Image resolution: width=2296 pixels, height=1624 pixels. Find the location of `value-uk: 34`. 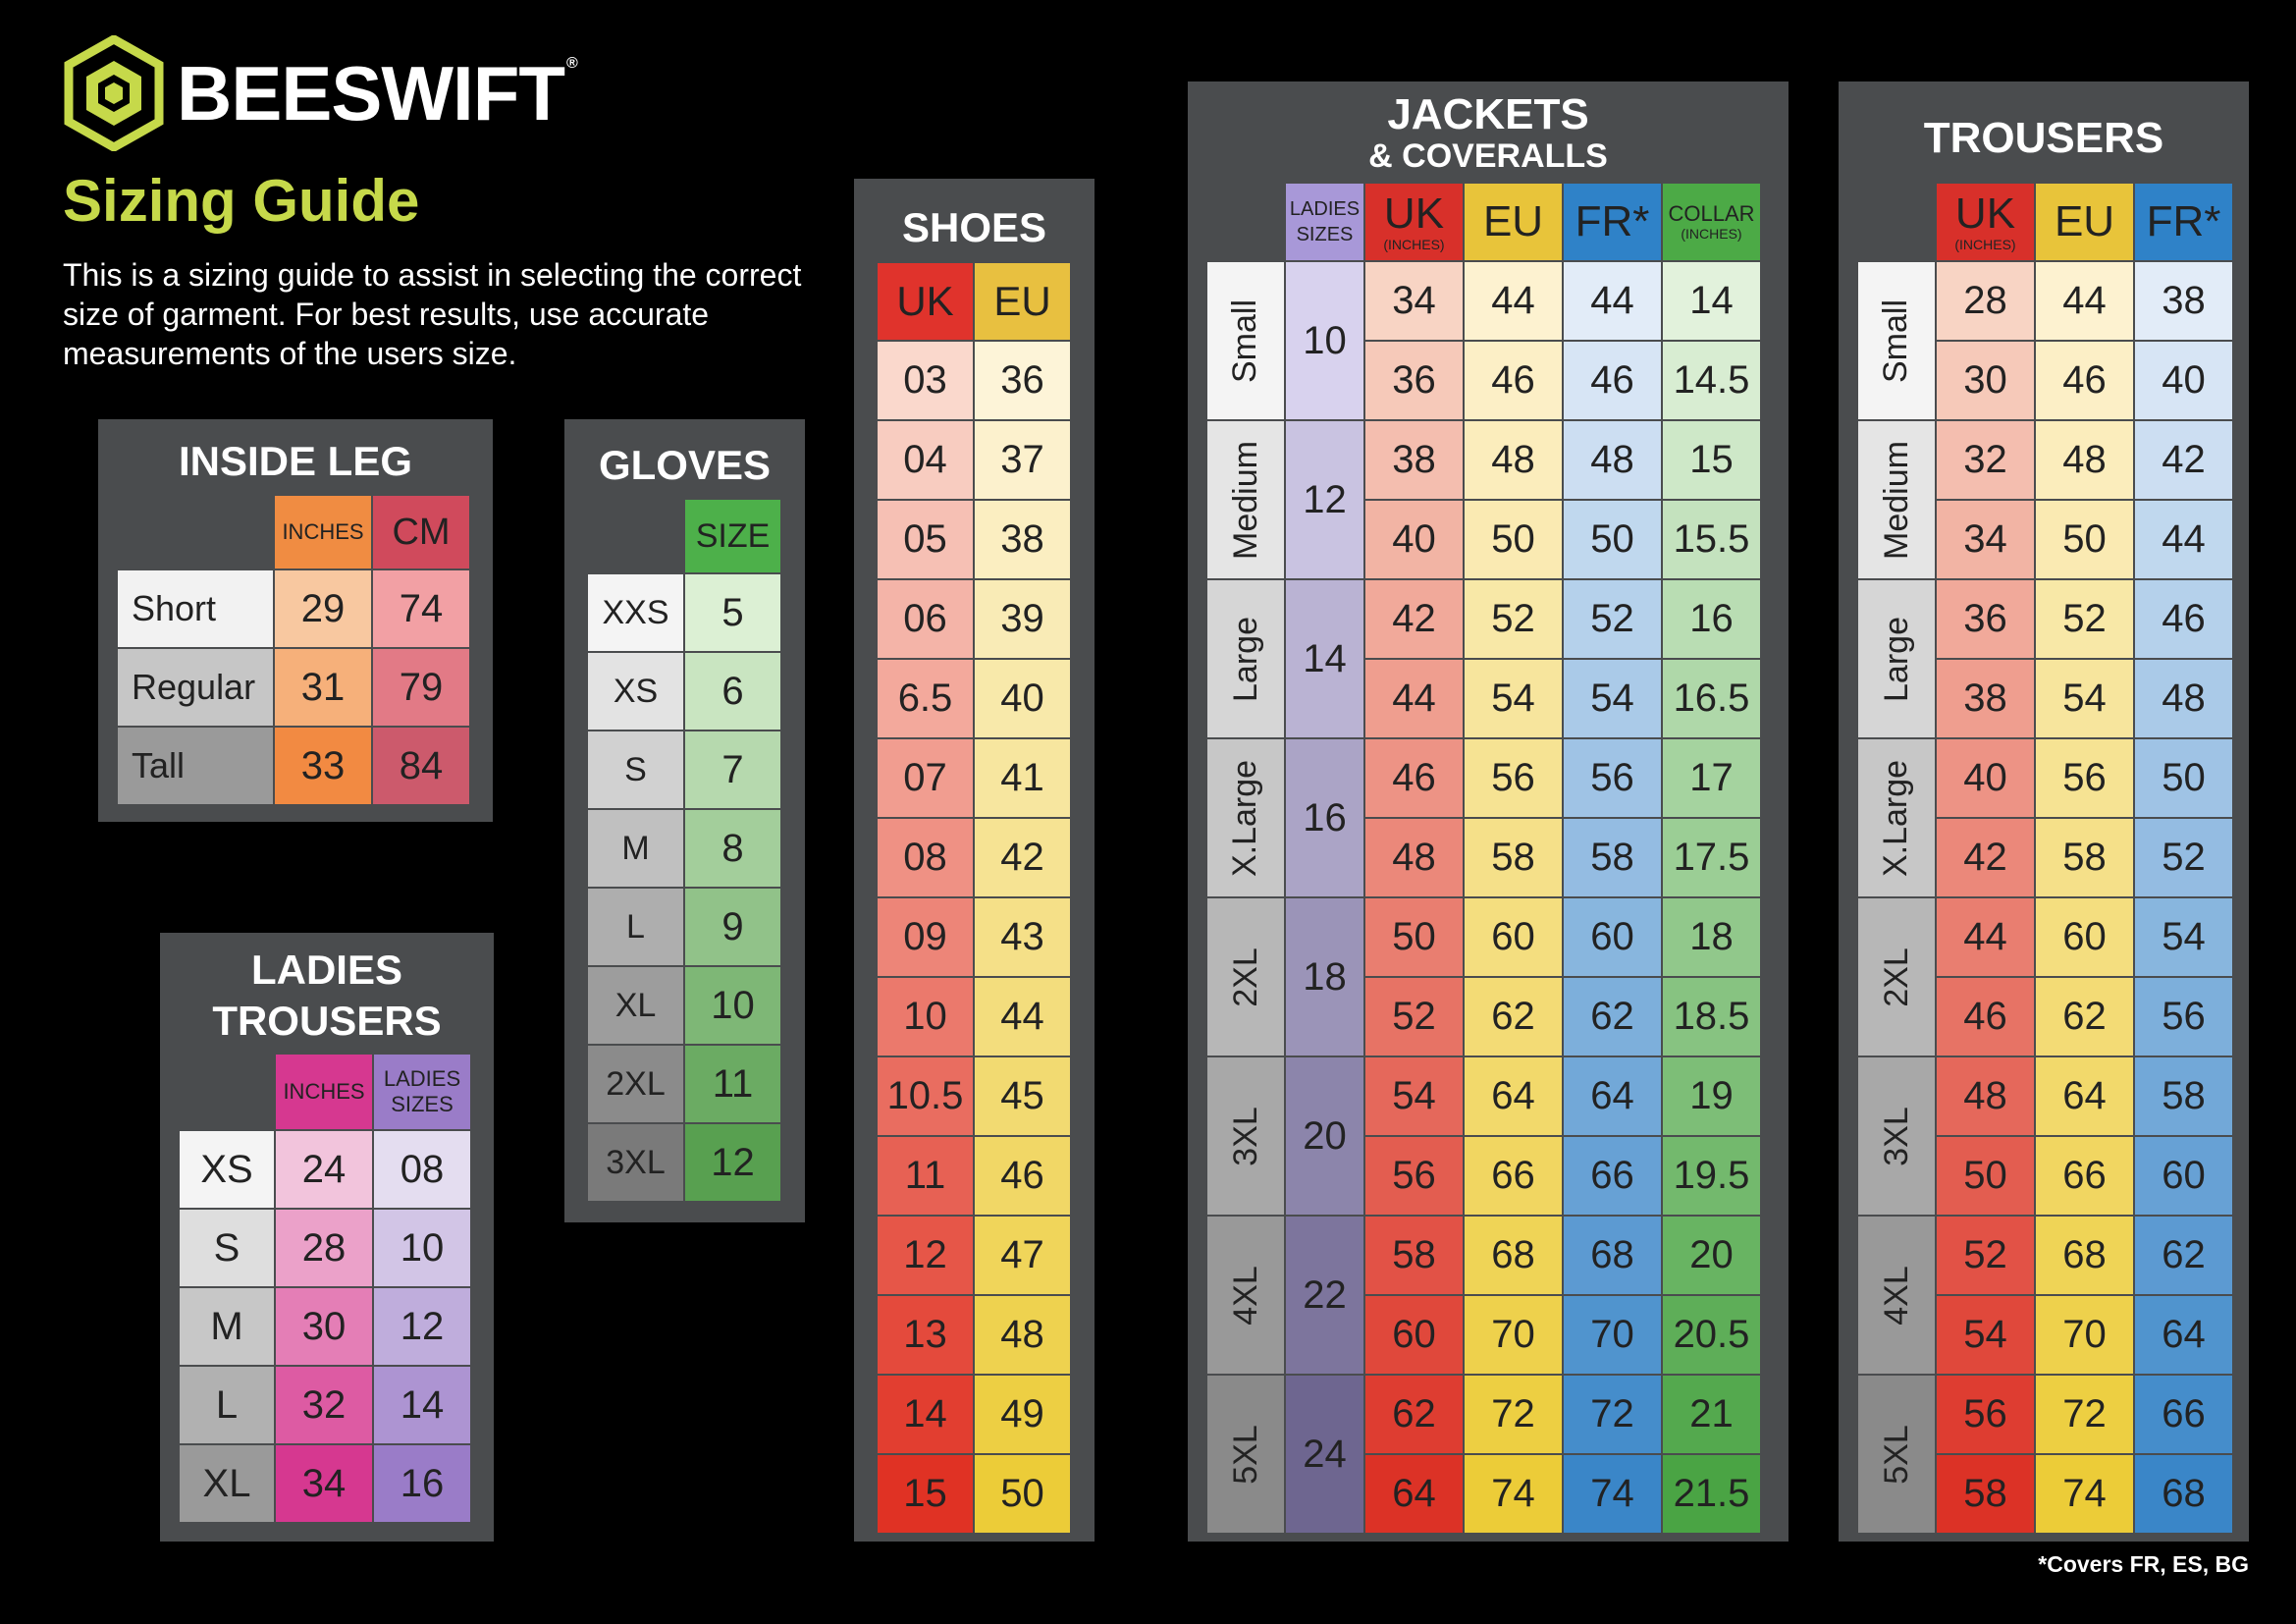

value-uk: 34 is located at coordinates (1985, 539).